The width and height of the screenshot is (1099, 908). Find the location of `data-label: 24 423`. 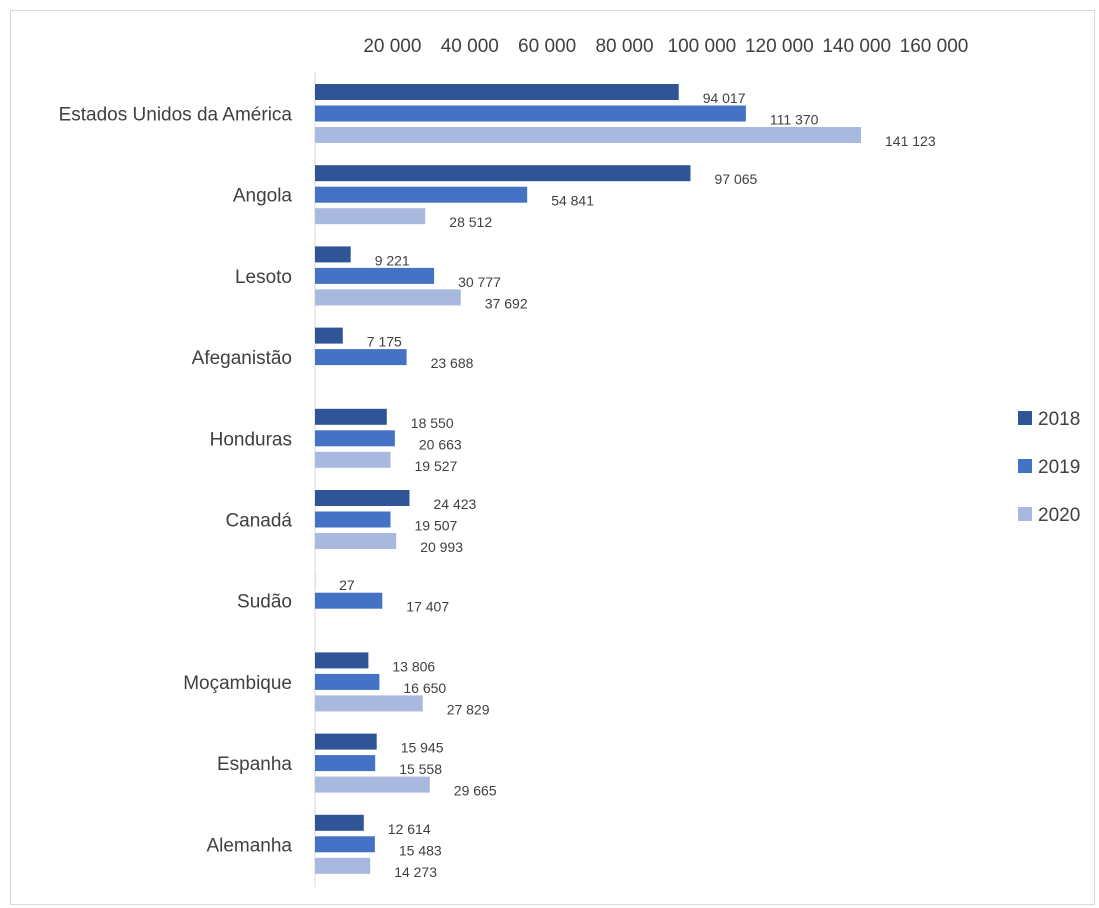

data-label: 24 423 is located at coordinates (455, 504).